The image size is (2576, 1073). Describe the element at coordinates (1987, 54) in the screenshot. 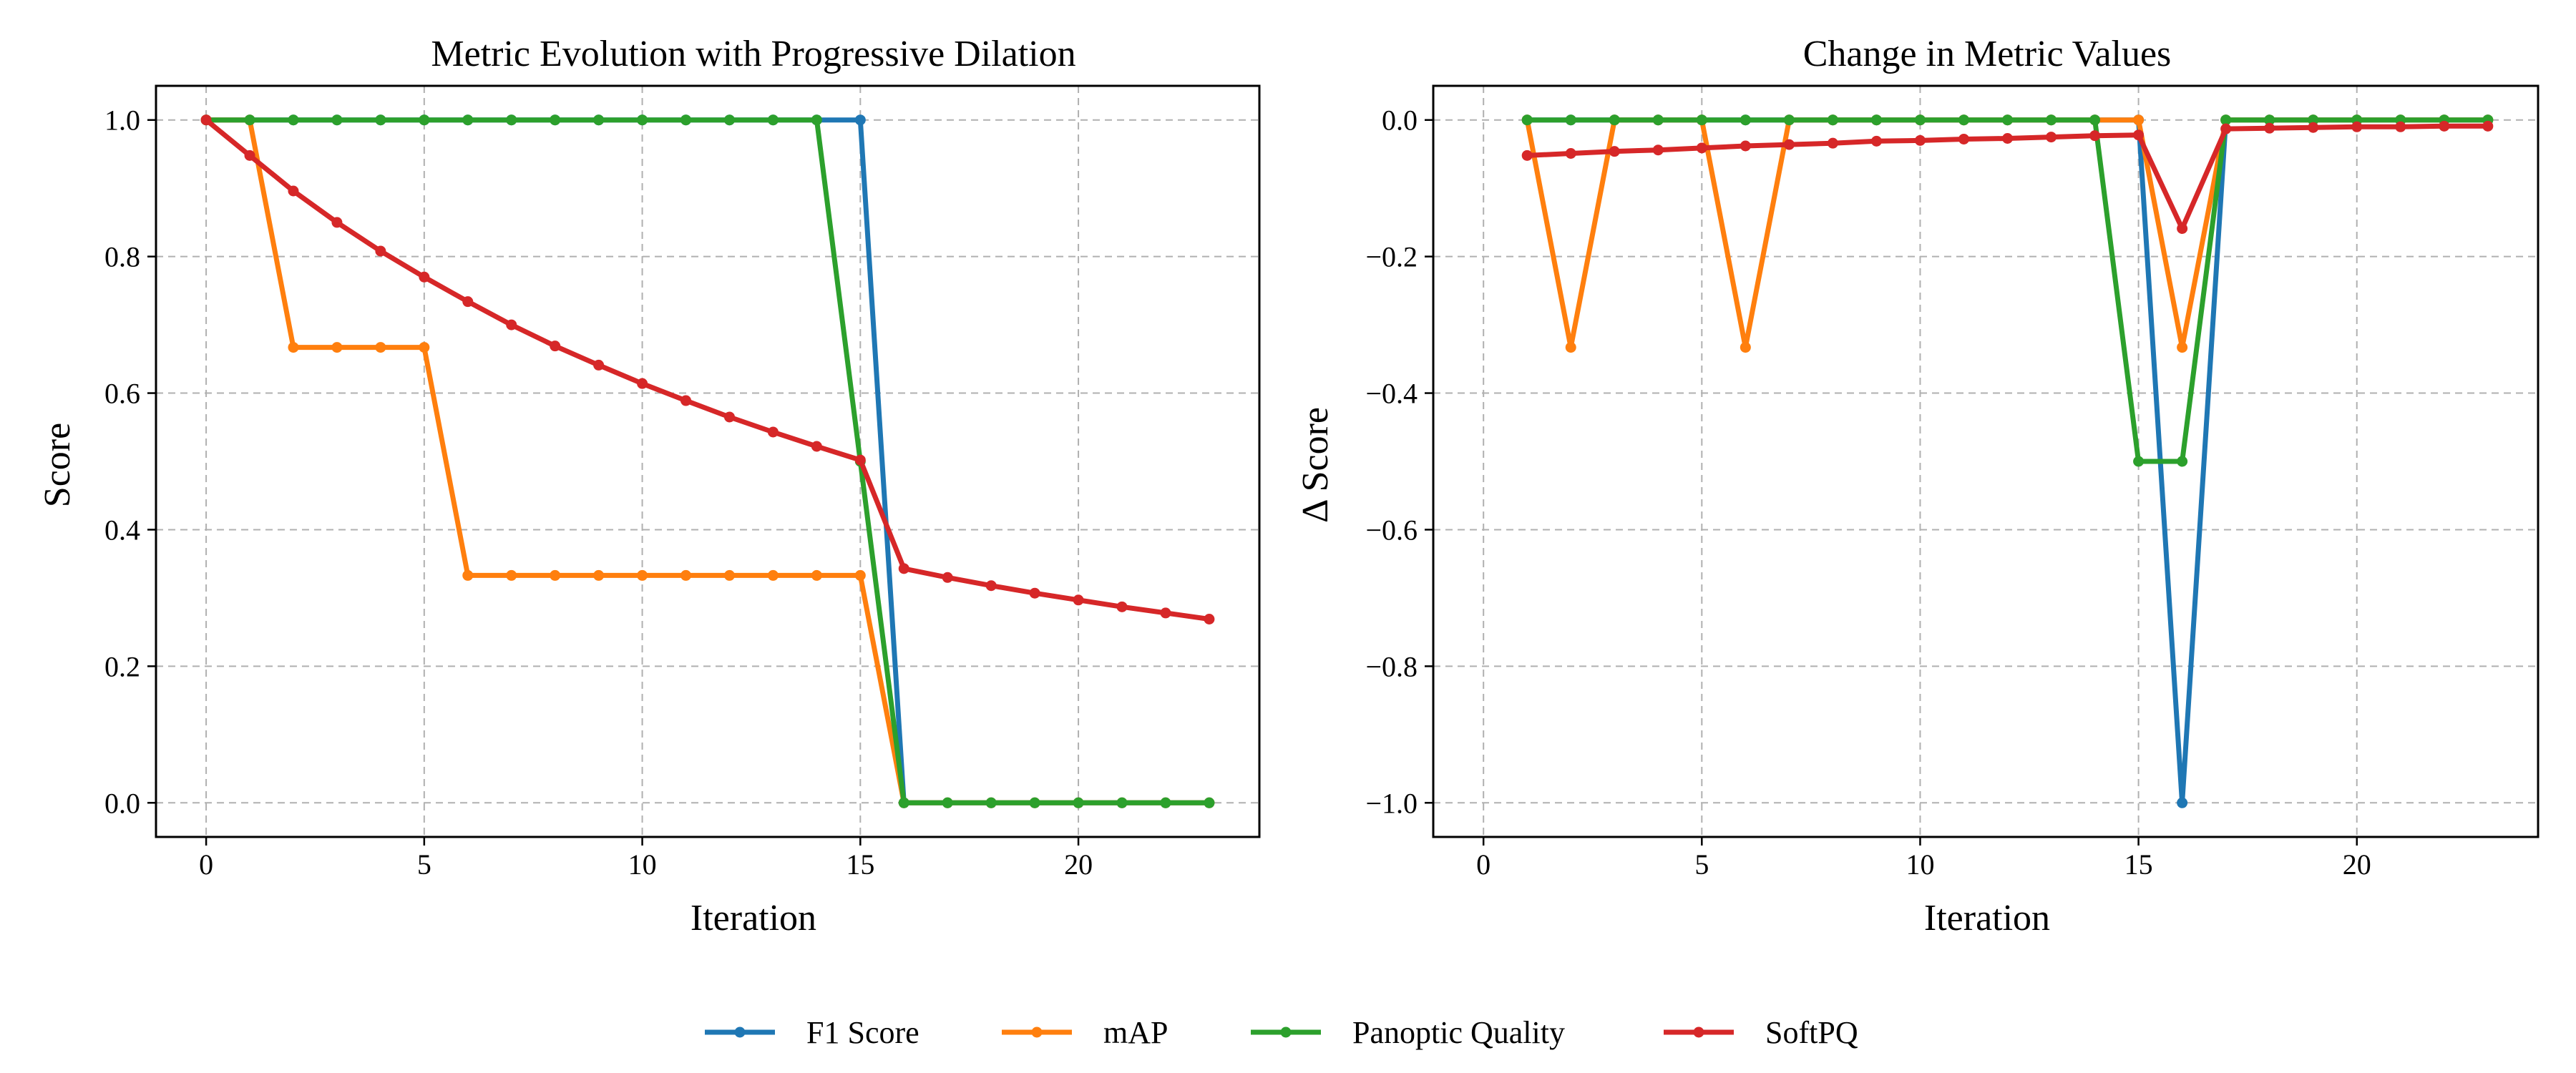

I see `right-chart-title: Change in Metric Values` at that location.